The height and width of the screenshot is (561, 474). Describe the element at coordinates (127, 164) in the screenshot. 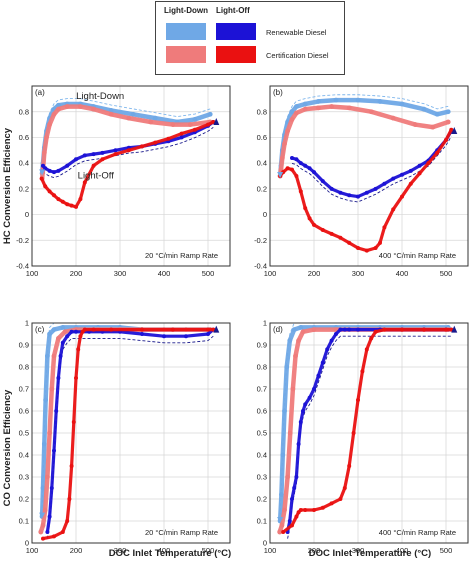

I see `panel-0-series-3-line` at that location.